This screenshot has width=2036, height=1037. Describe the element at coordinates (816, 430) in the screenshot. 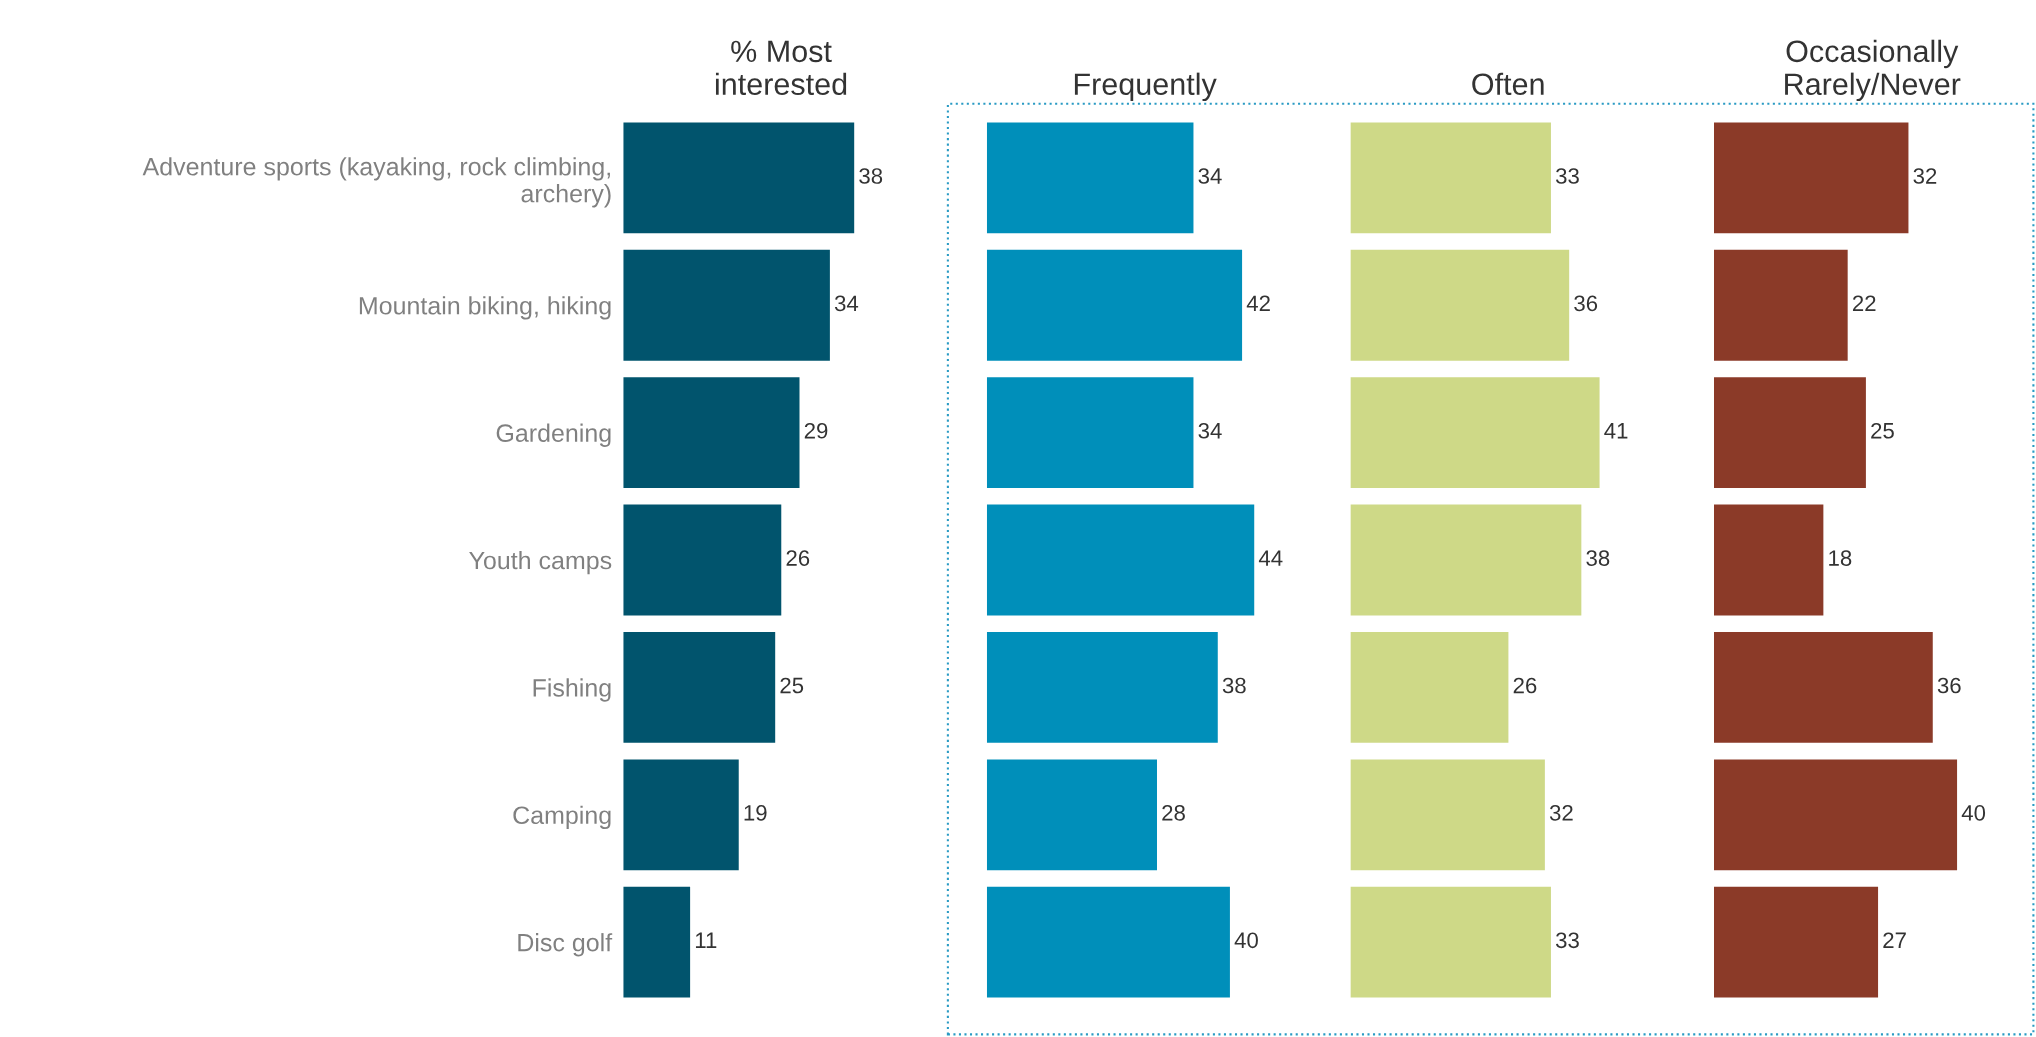

I see `data-label: 29` at that location.